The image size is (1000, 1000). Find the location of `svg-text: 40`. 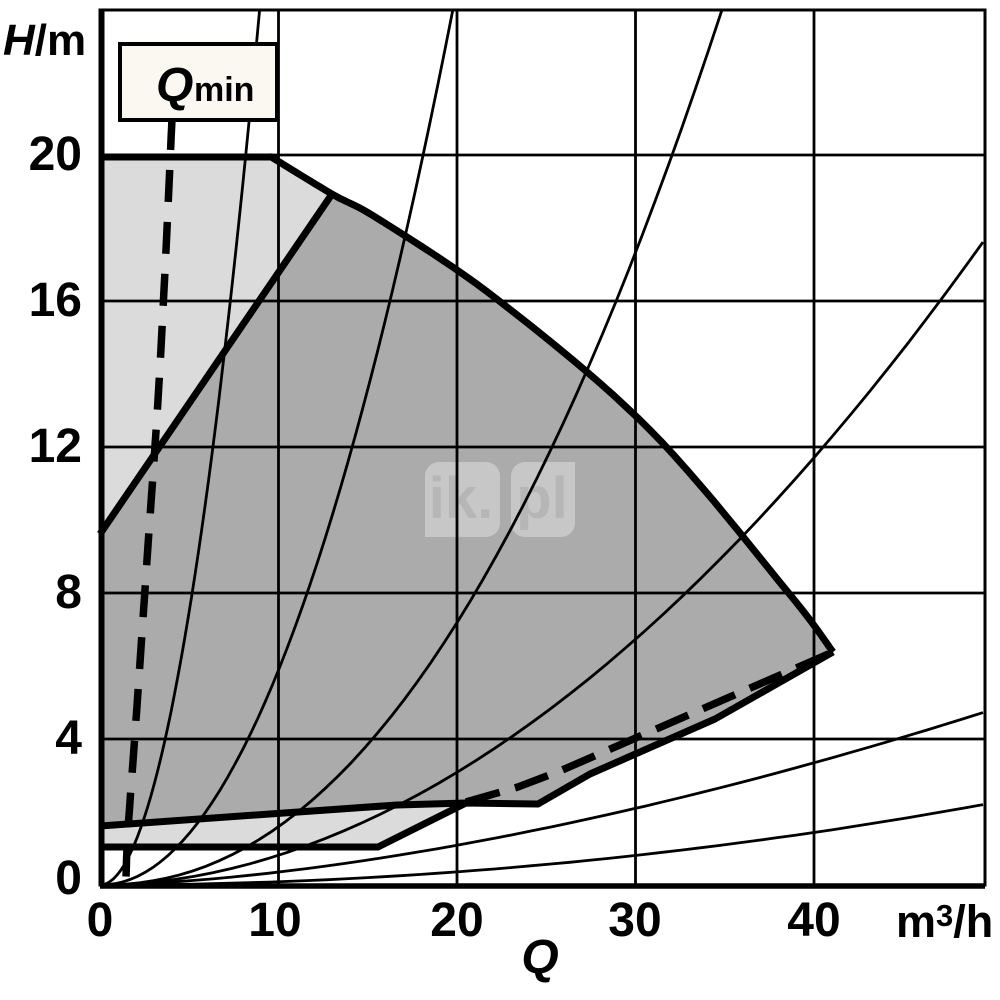

svg-text: 40 is located at coordinates (813, 920).